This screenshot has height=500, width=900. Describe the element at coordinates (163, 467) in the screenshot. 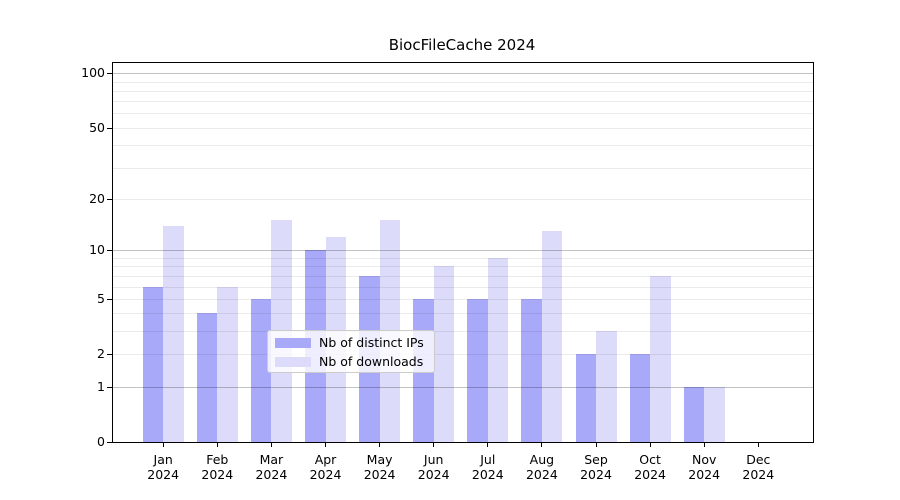

I see `x-tick-label-jan: Jan 2024` at that location.